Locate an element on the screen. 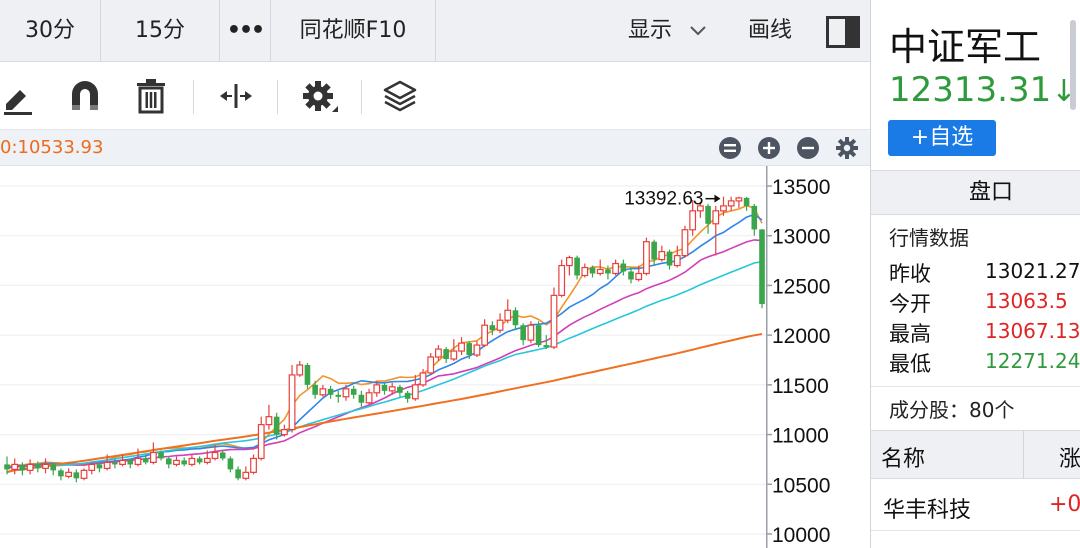 This screenshot has width=1080, height=548. add-favorite-button: +自选 is located at coordinates (942, 138).